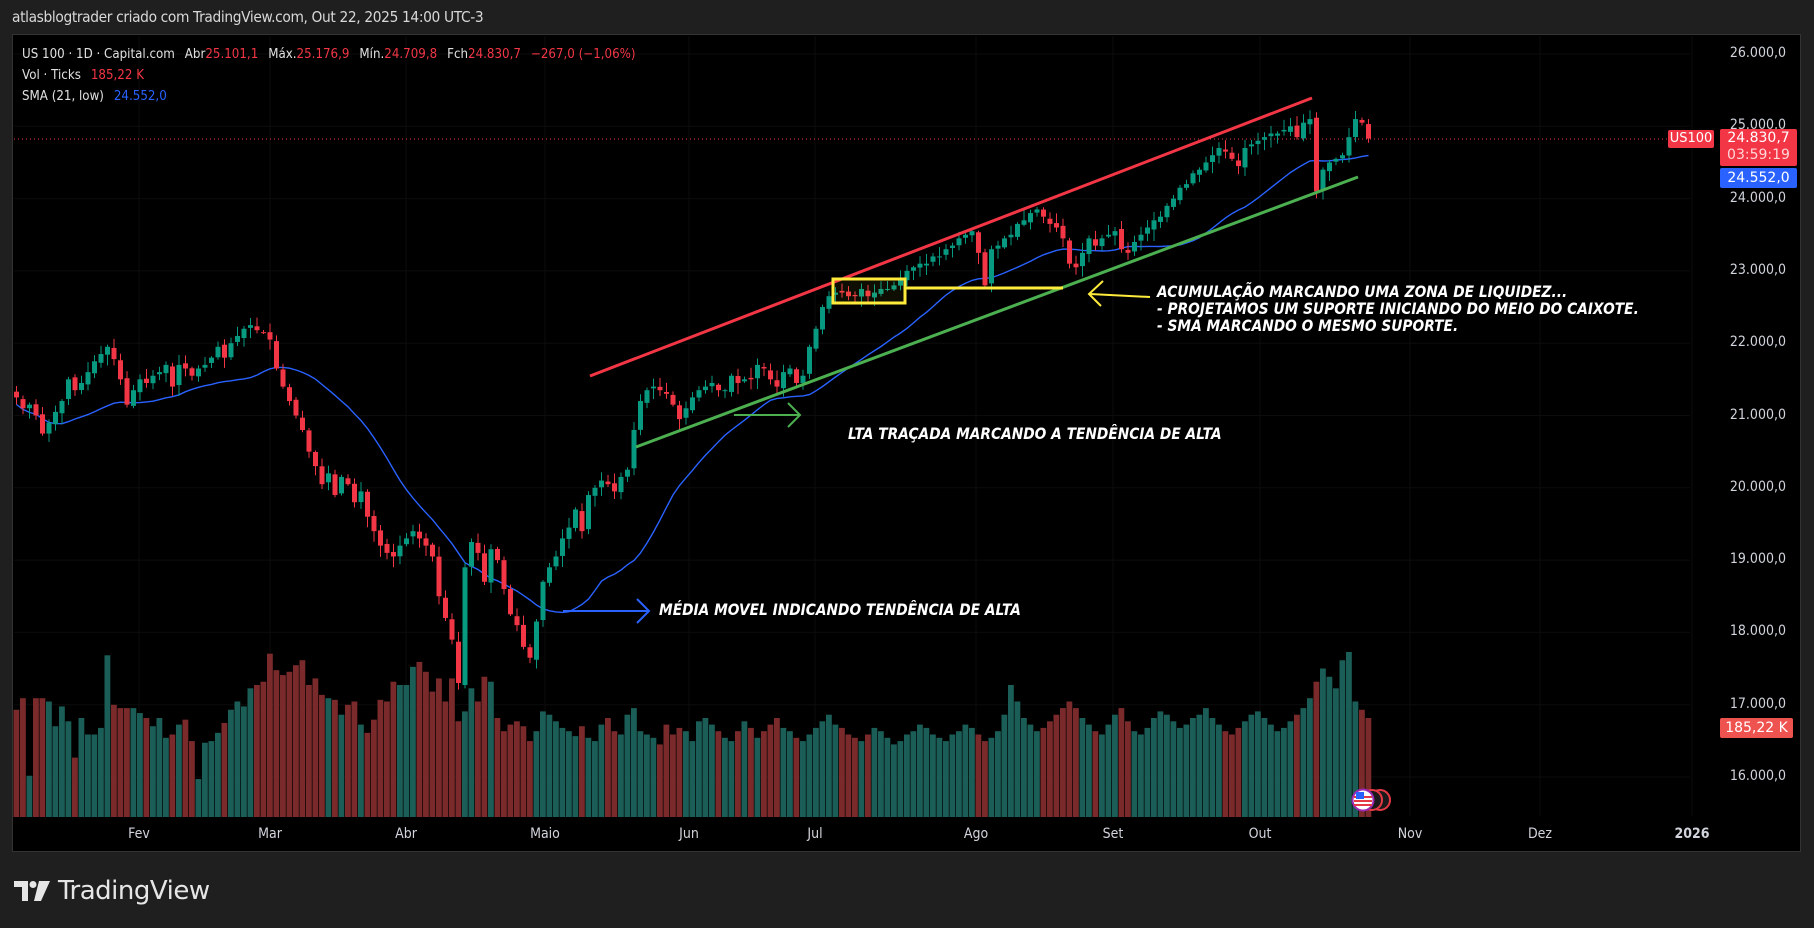  I want to click on time-tick-label: Jun, so click(689, 834).